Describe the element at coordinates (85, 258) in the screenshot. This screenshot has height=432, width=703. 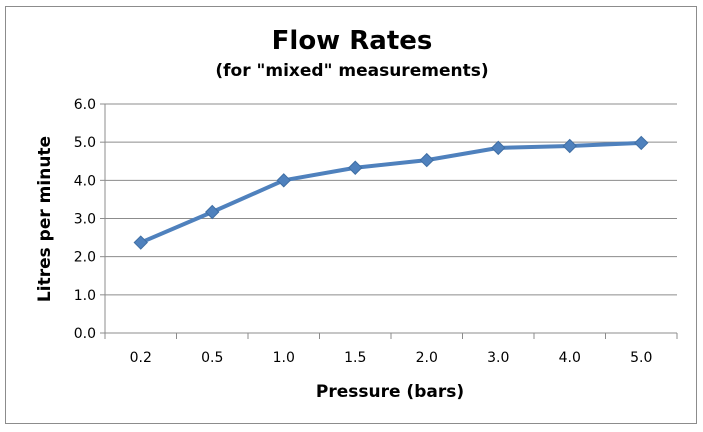
I see `y-tick-label: 2.0` at that location.